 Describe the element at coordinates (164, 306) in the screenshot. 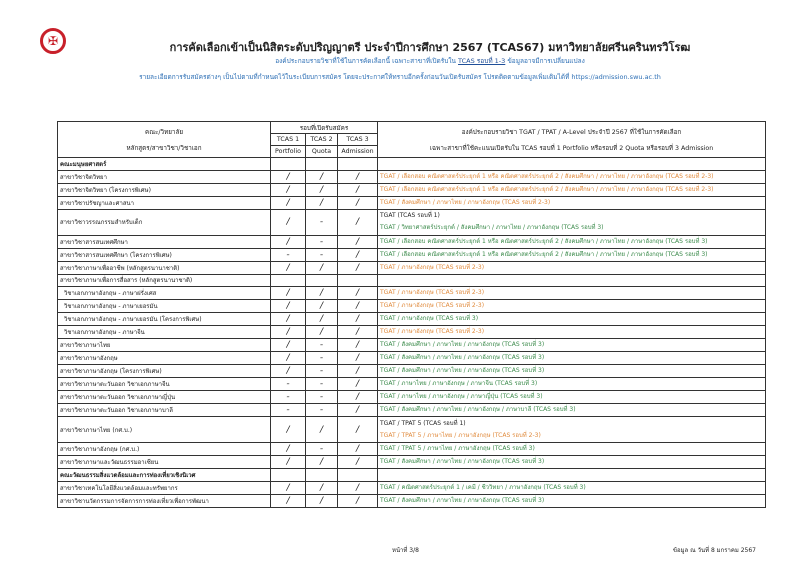

I see `program-name: วิชาเอกภาษาอังกฤษ - ภาษาเยอรมัน` at that location.